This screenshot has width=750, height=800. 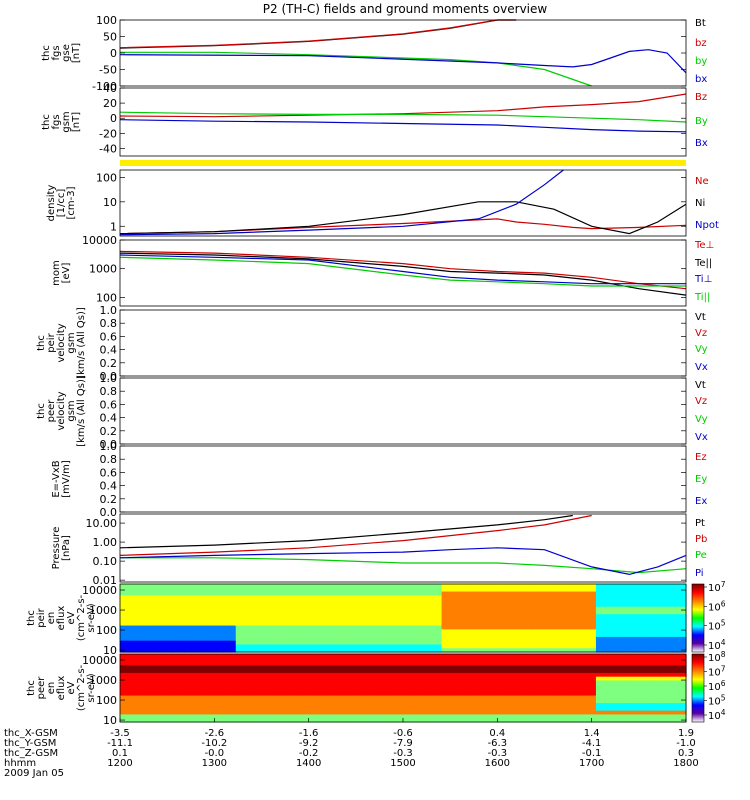 What do you see at coordinates (106, 177) in the screenshot?
I see `y-tick-label: 100` at bounding box center [106, 177].